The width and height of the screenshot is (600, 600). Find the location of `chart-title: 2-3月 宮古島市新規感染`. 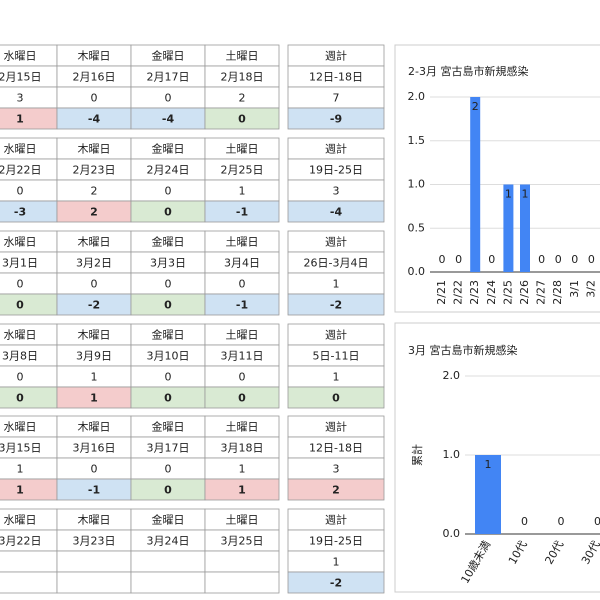

chart-title: 2-3月 宮古島市新規感染 is located at coordinates (468, 71).